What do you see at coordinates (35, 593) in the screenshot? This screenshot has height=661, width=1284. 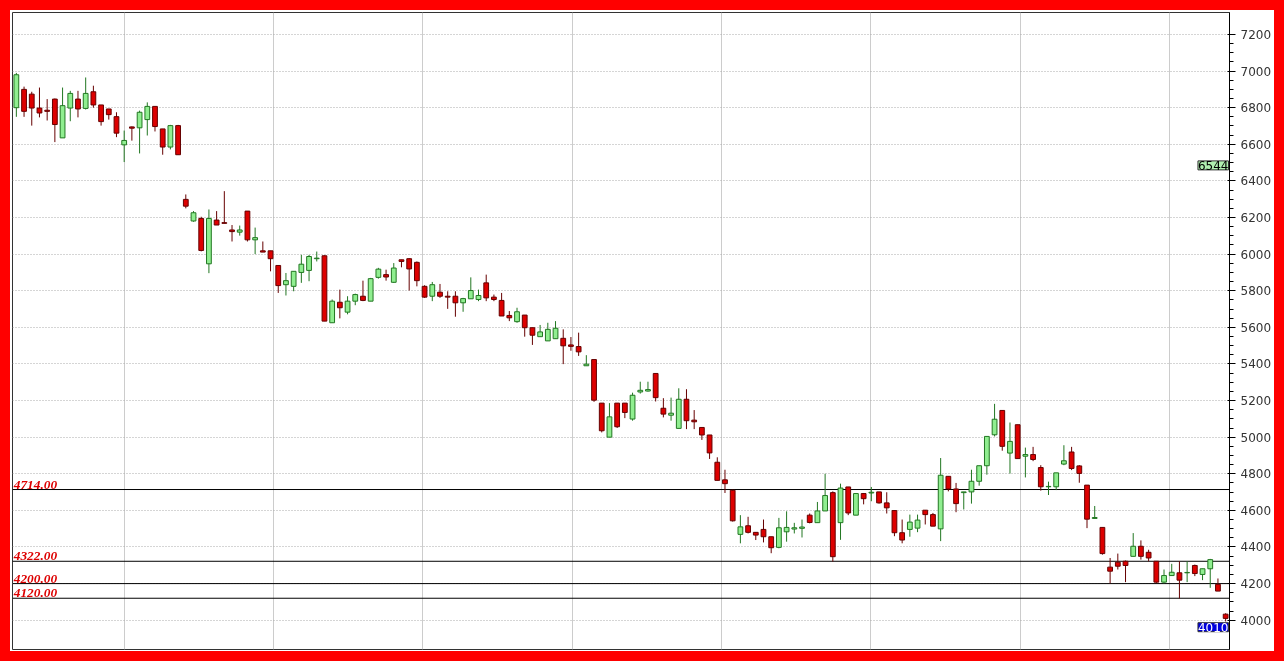 I see `ref-line-label: 4120.00` at bounding box center [35, 593].